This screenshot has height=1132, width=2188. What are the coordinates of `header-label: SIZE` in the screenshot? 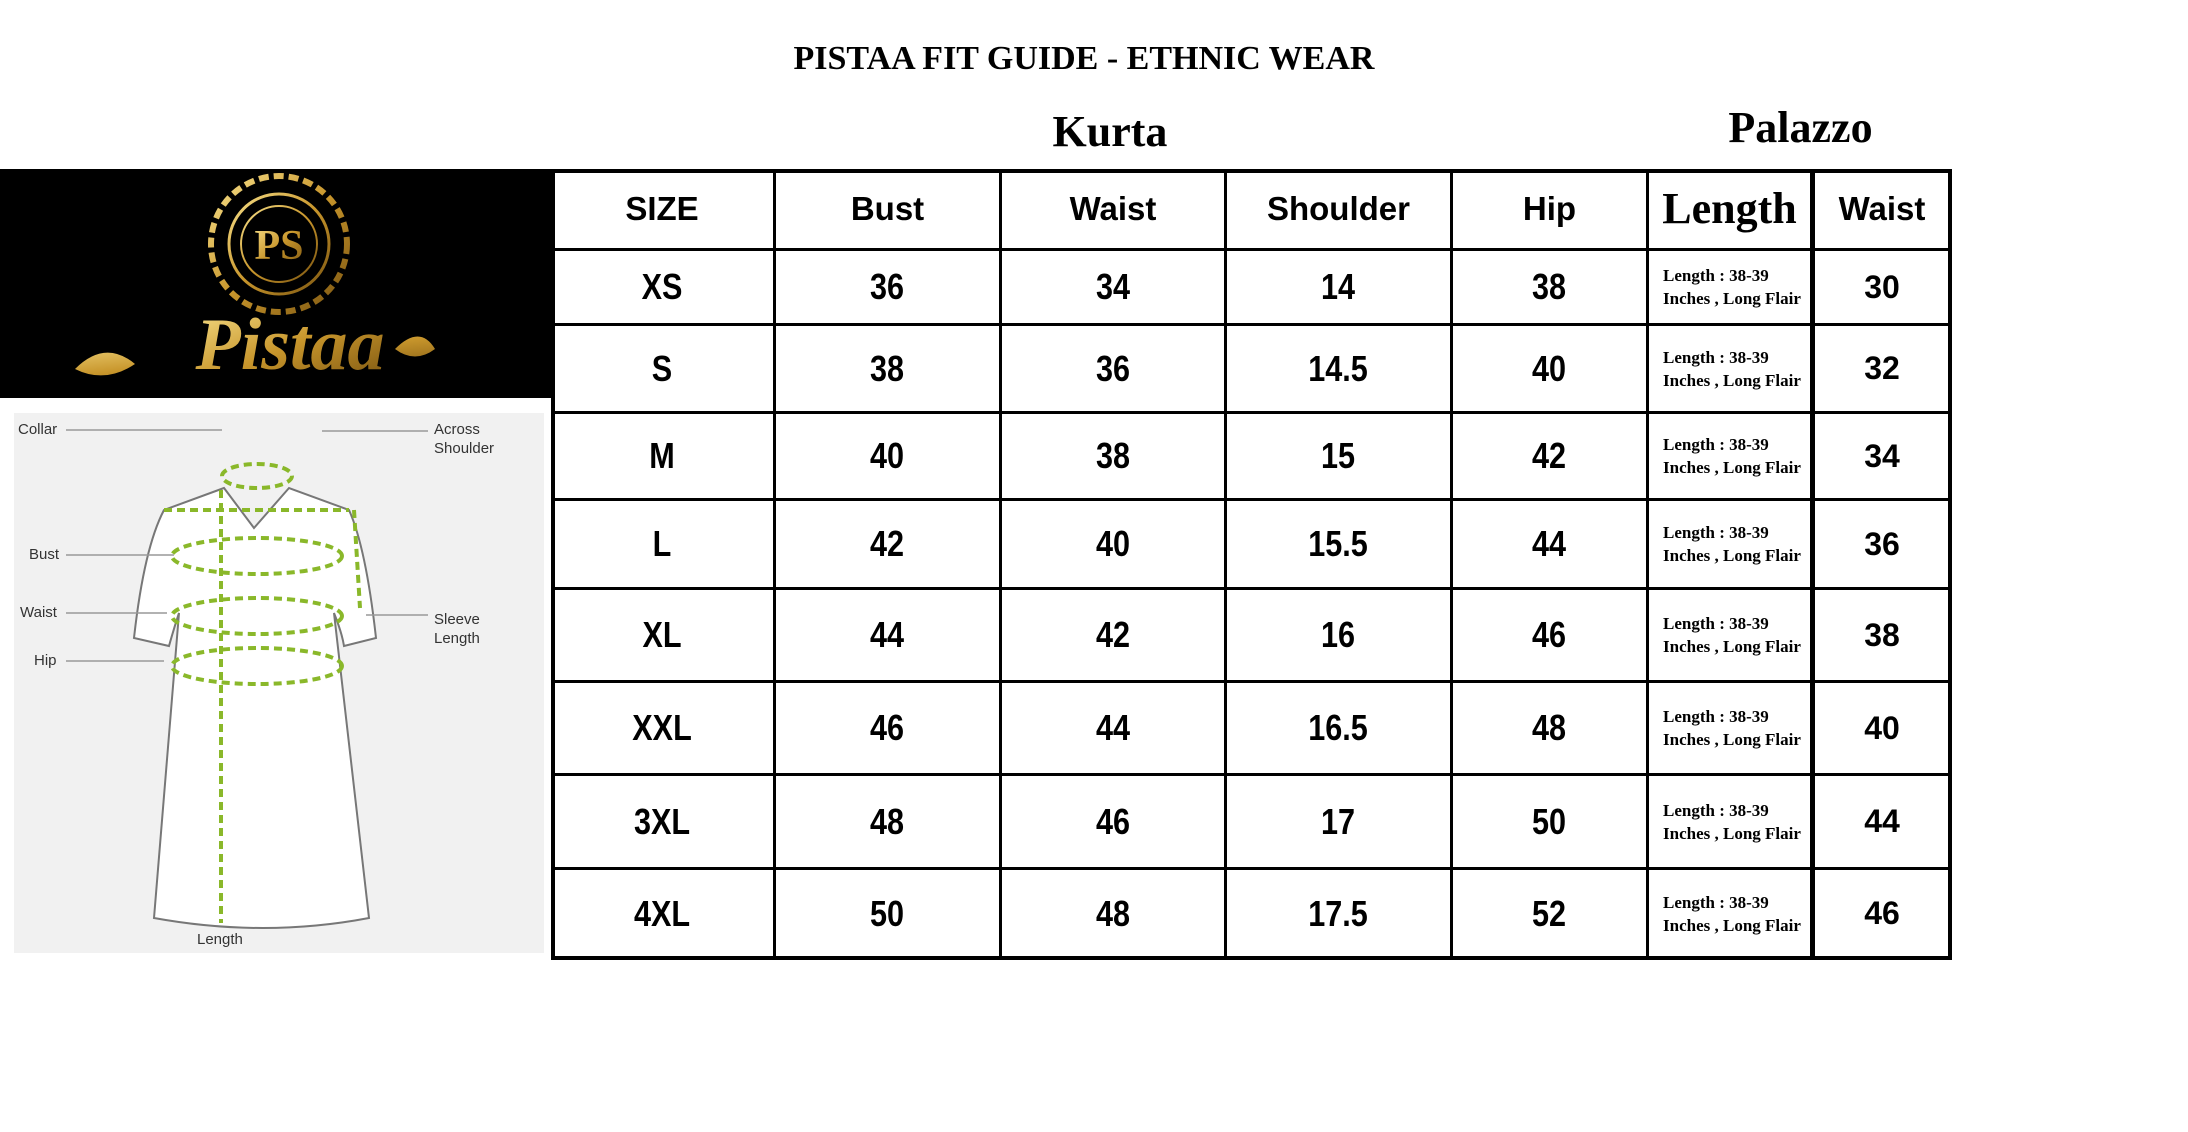 It's located at (662, 208).